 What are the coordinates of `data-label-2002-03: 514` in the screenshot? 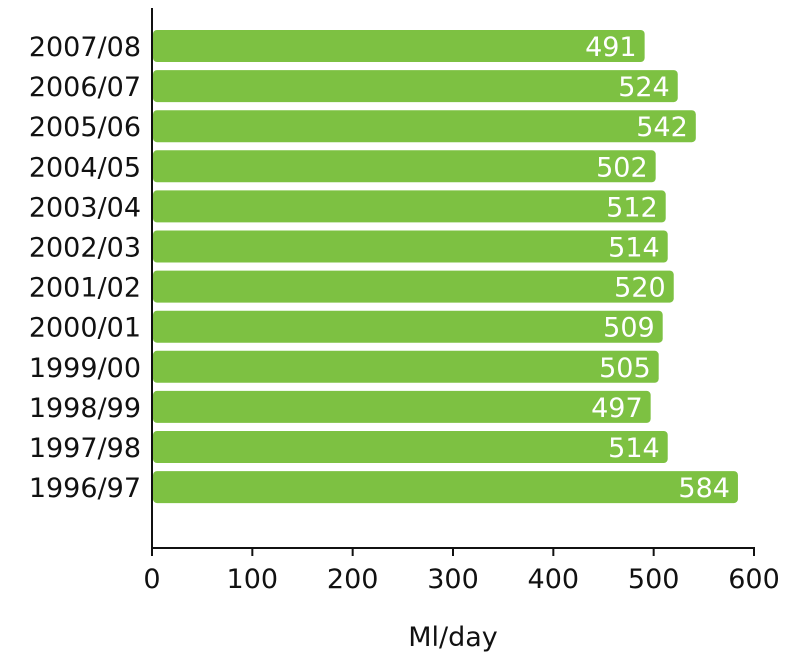 It's located at (634, 248).